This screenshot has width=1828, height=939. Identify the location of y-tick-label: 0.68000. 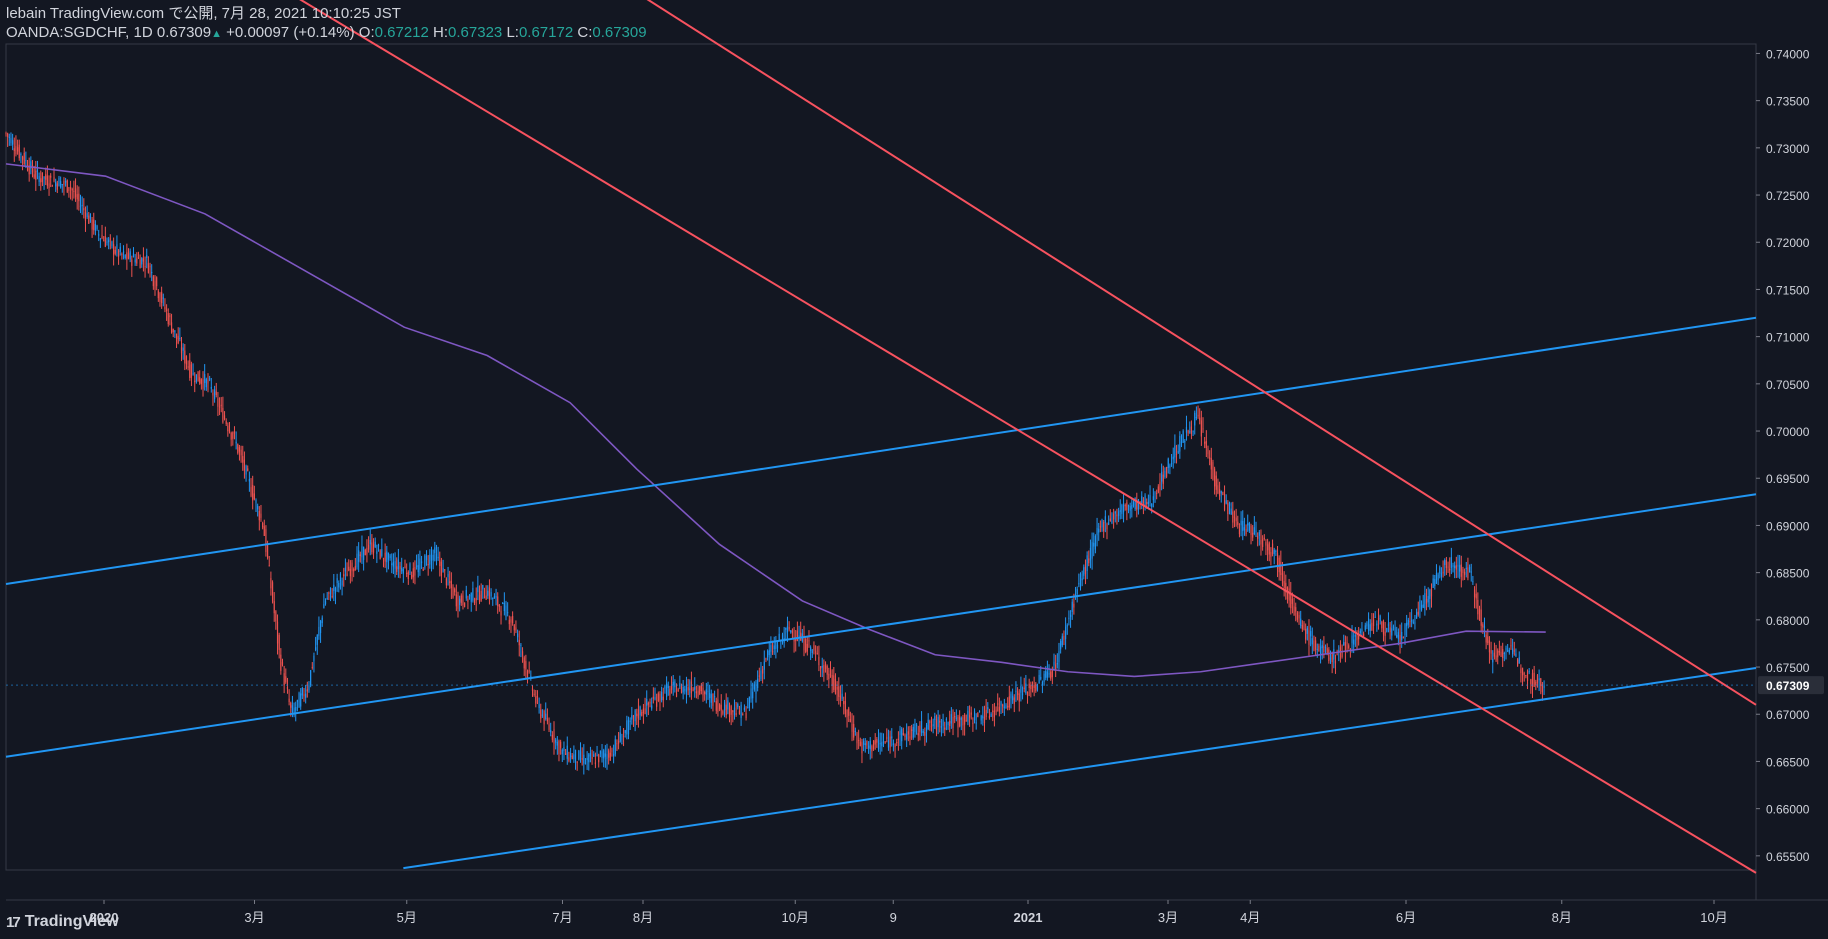
(1788, 621).